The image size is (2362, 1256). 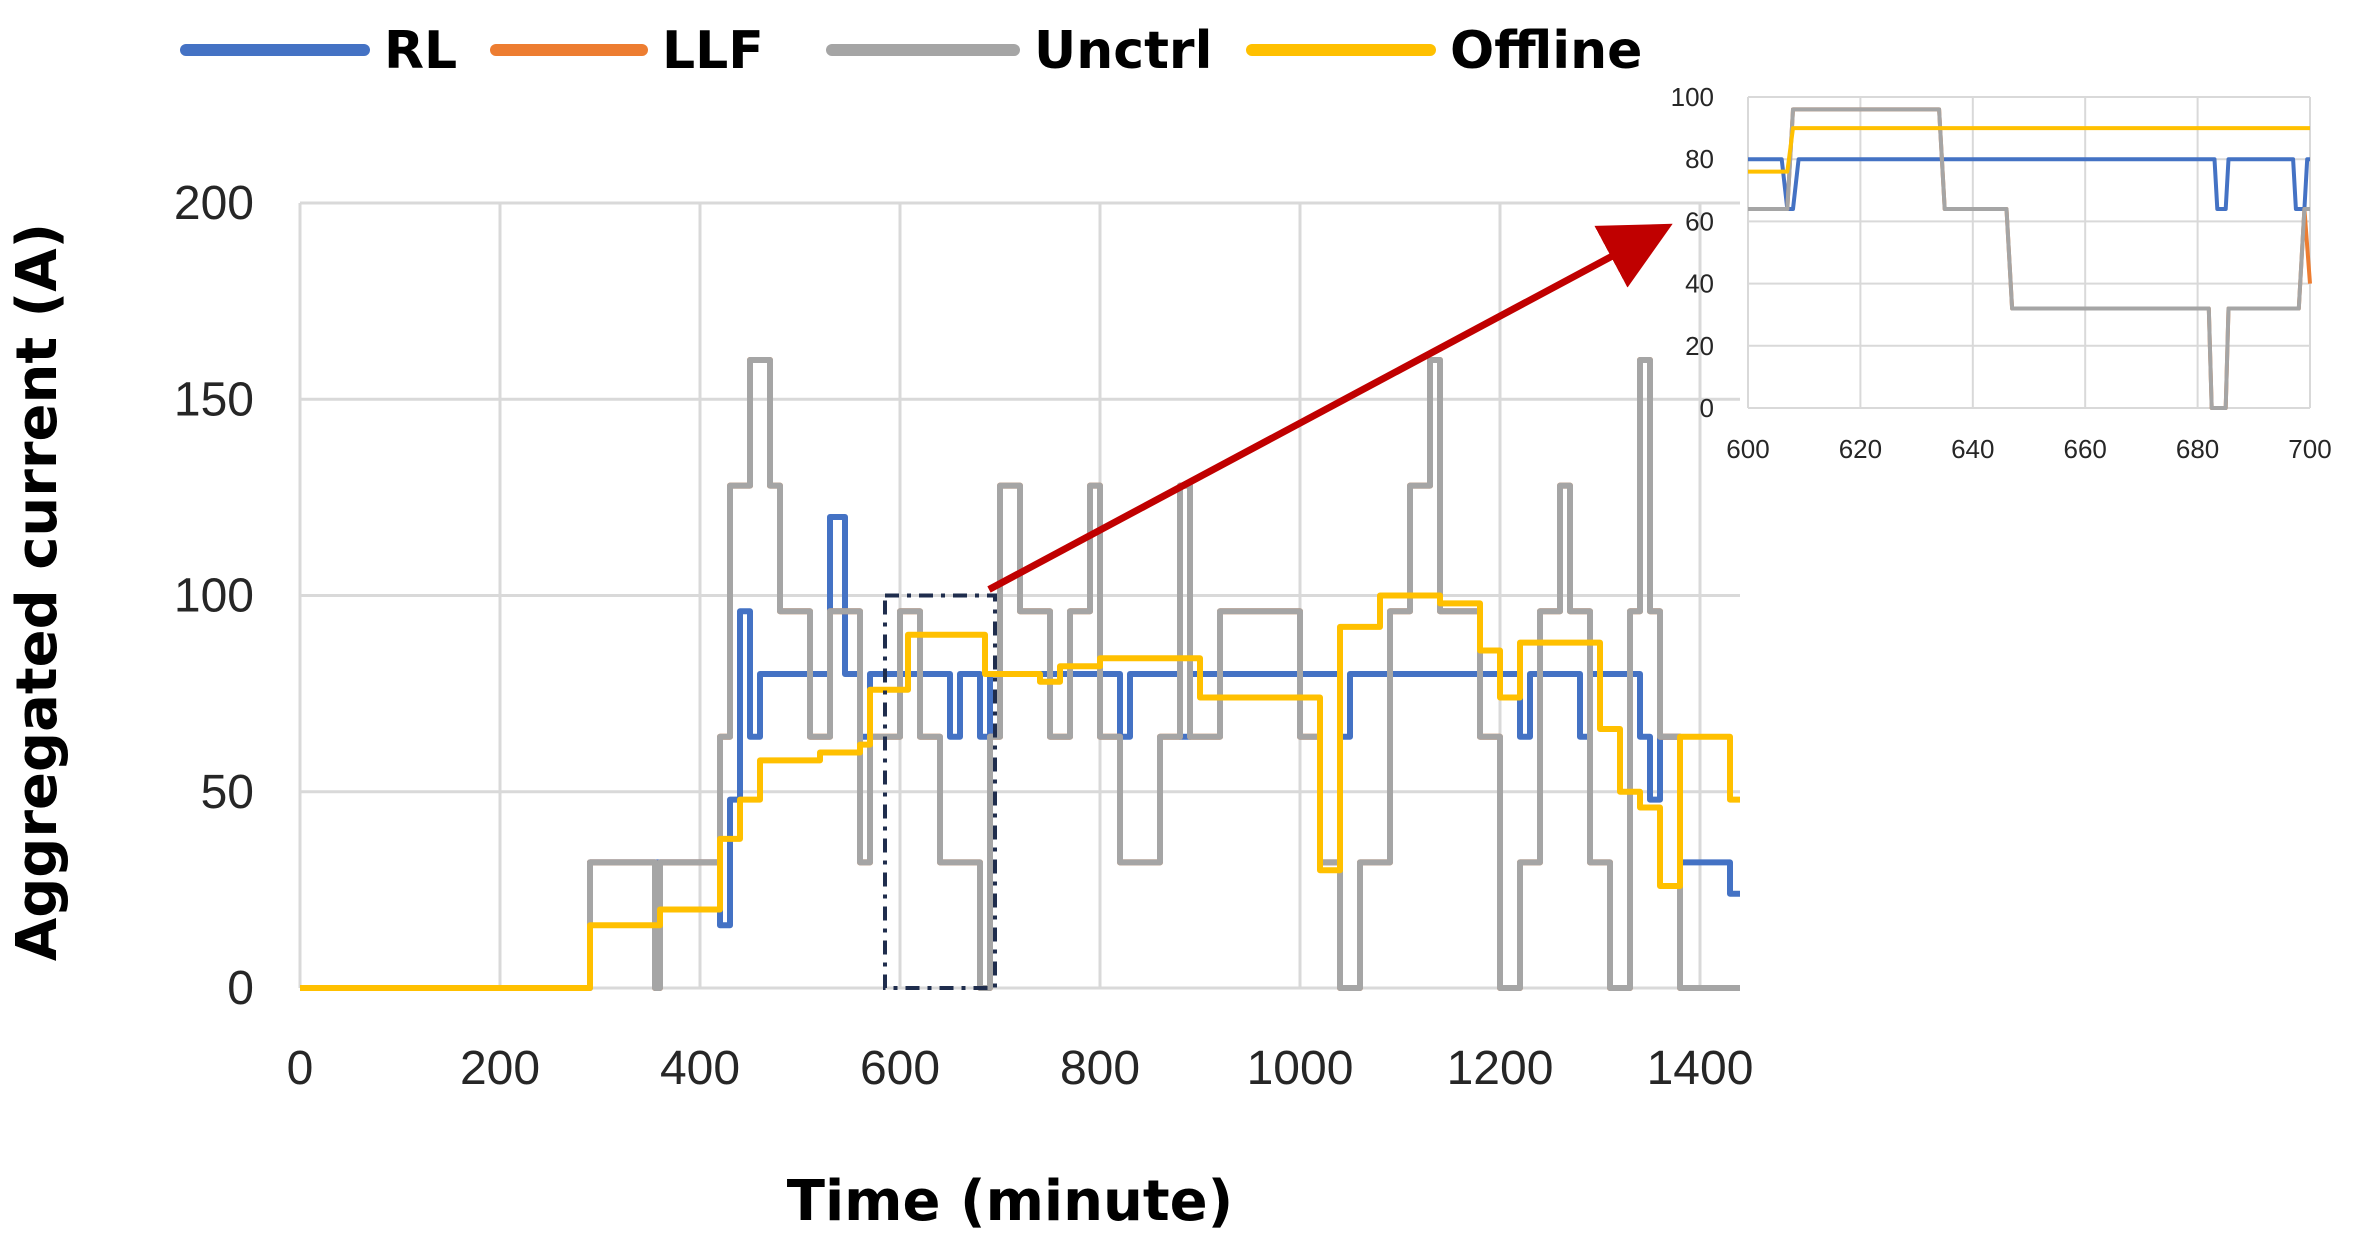 I want to click on main-y-tick-label: 0, so click(x=240, y=988).